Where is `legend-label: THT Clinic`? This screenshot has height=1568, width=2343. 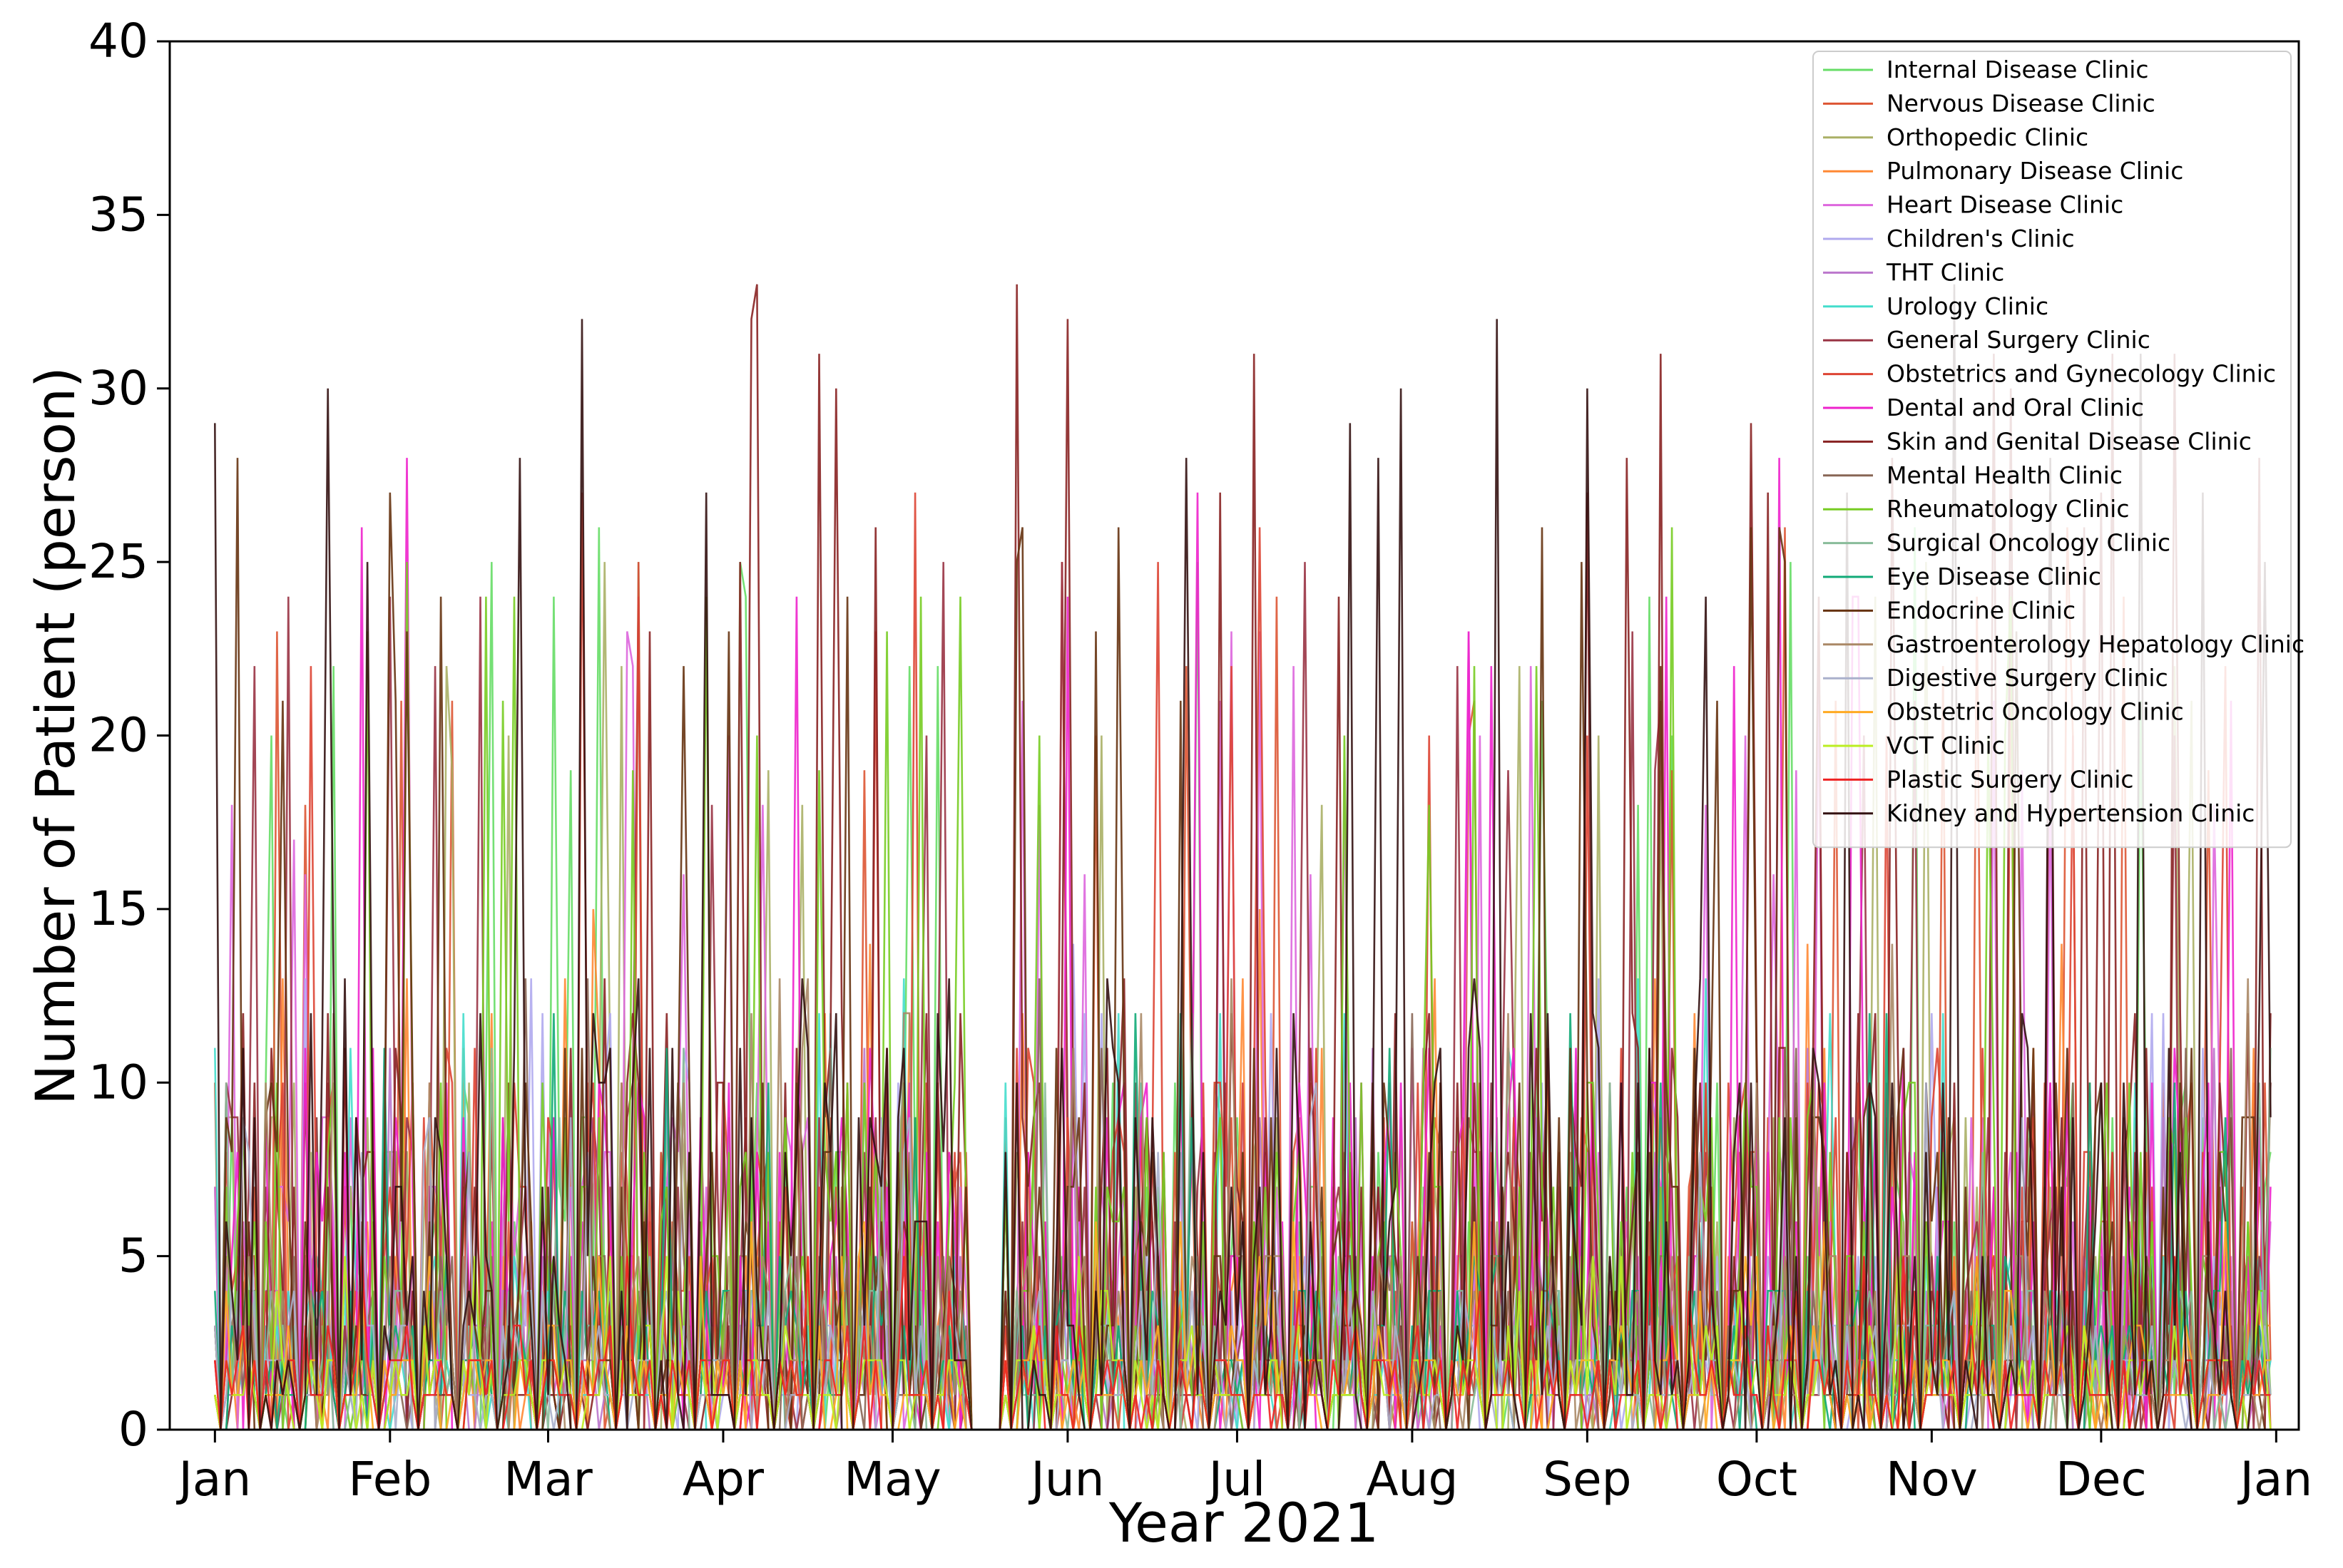 legend-label: THT Clinic is located at coordinates (1945, 272).